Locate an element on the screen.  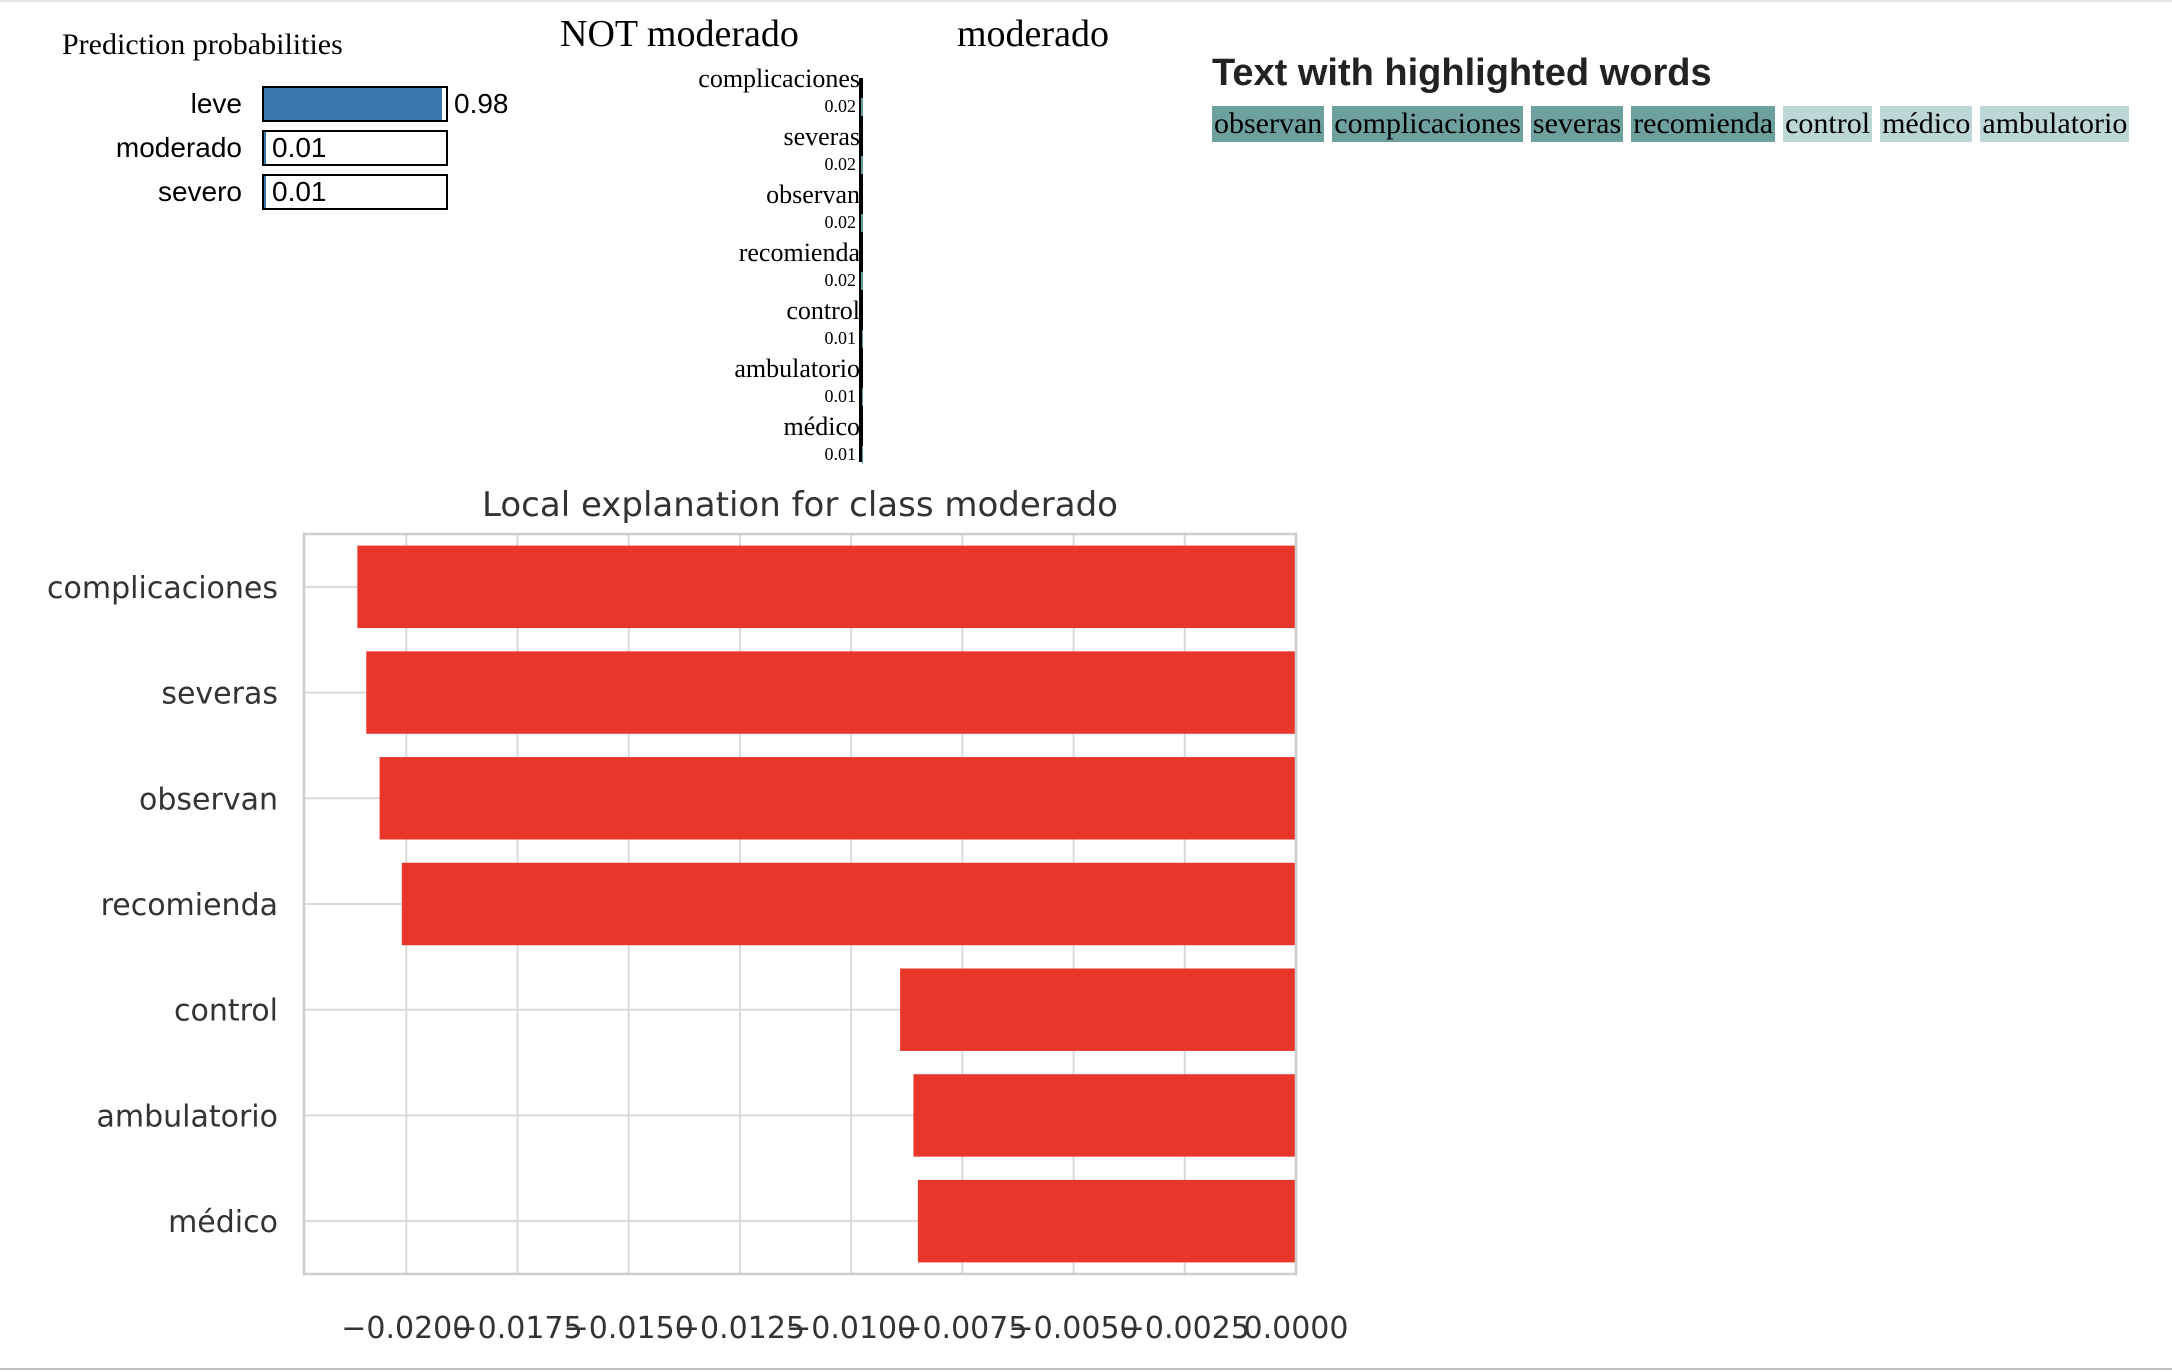
y-tick-label: severas is located at coordinates (219, 694).